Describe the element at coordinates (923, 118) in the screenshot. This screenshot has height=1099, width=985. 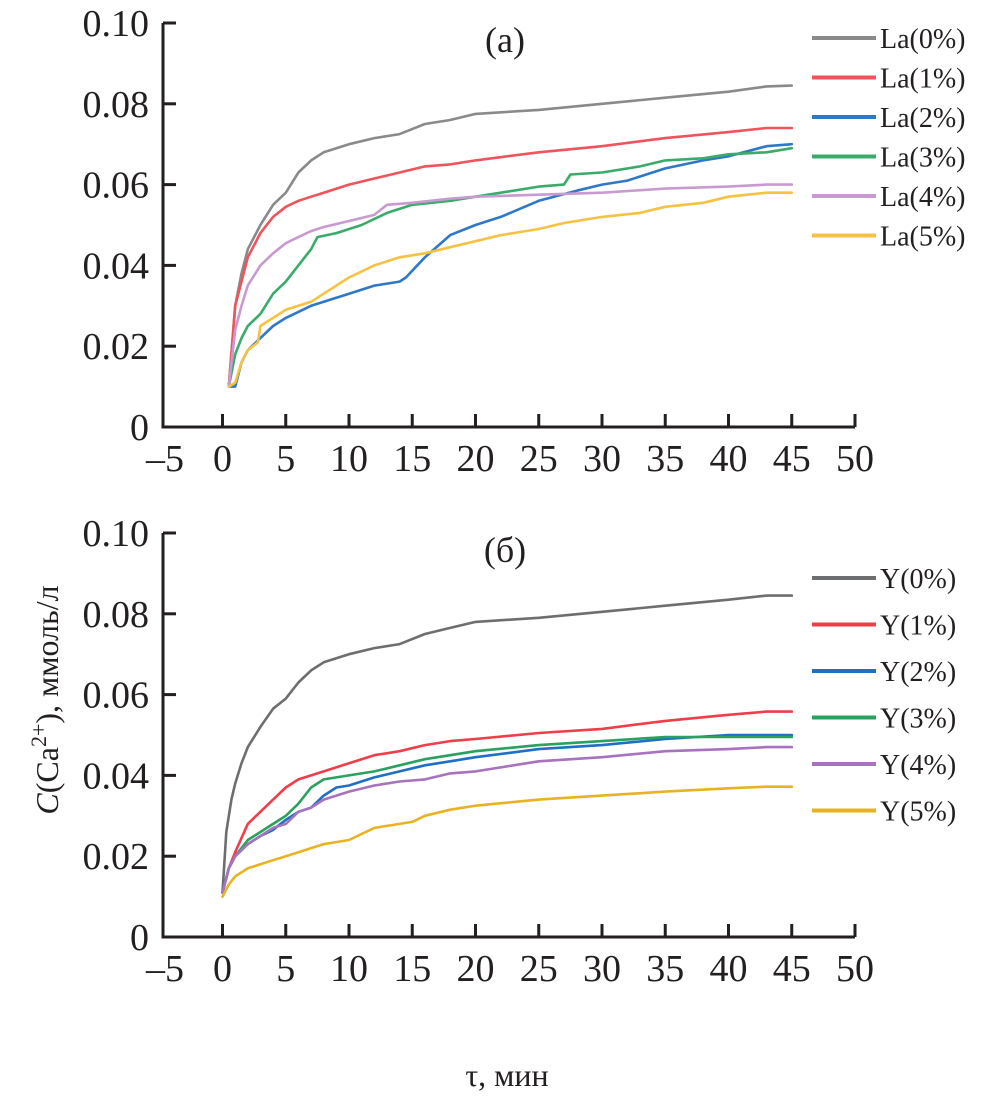
I see `legend-label: La(2%)` at that location.